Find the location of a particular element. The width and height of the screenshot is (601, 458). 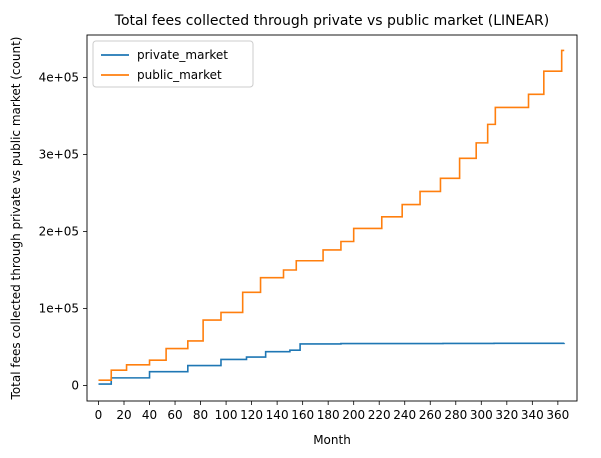

x-tick-label: 320 is located at coordinates (506, 415).